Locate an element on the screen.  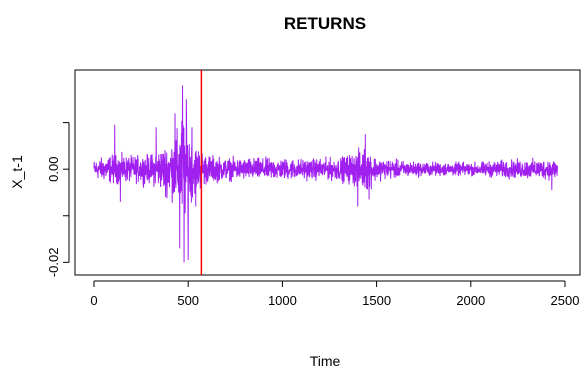
x-tick-label: 500 is located at coordinates (188, 300).